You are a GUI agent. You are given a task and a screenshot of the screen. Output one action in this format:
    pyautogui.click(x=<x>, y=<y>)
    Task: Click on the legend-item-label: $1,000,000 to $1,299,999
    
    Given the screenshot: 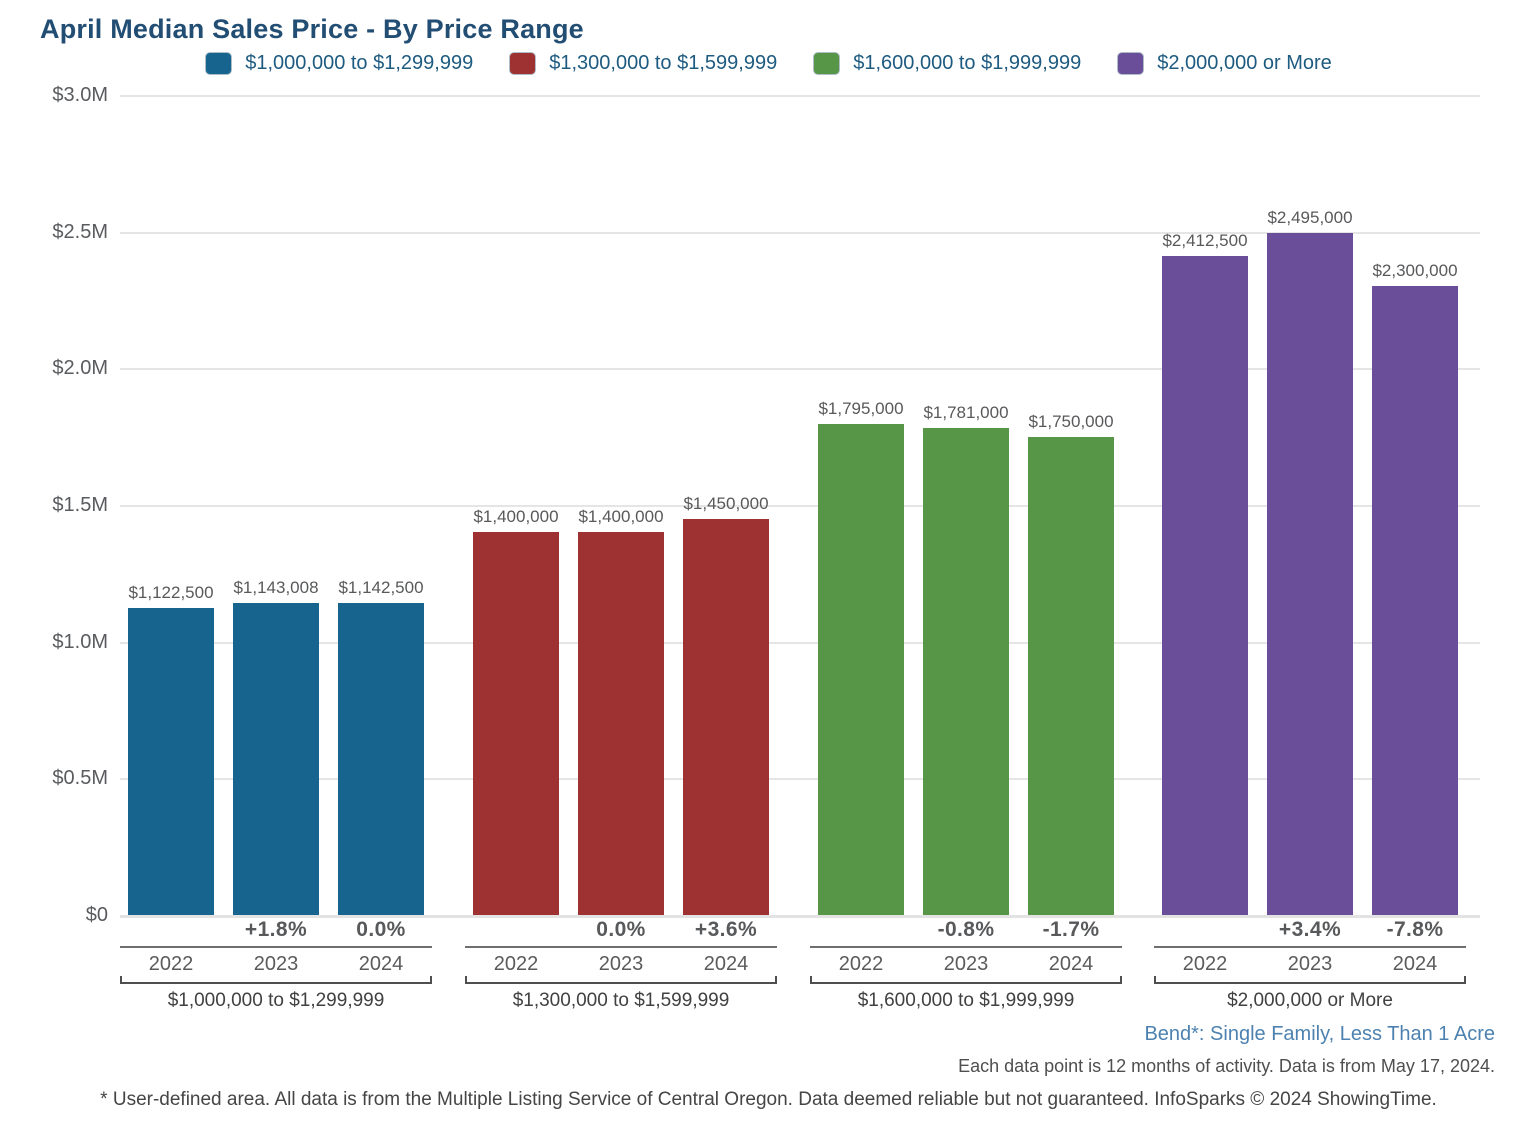 What is the action you would take?
    pyautogui.click(x=359, y=63)
    